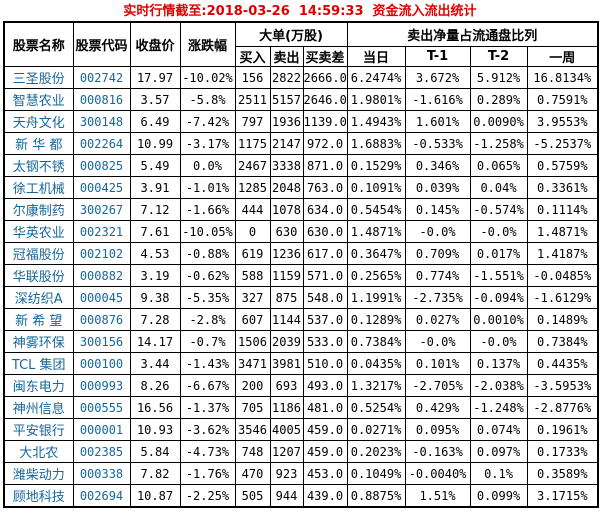 This screenshot has width=600, height=513. I want to click on cell-stock-code: 002742, so click(101, 77).